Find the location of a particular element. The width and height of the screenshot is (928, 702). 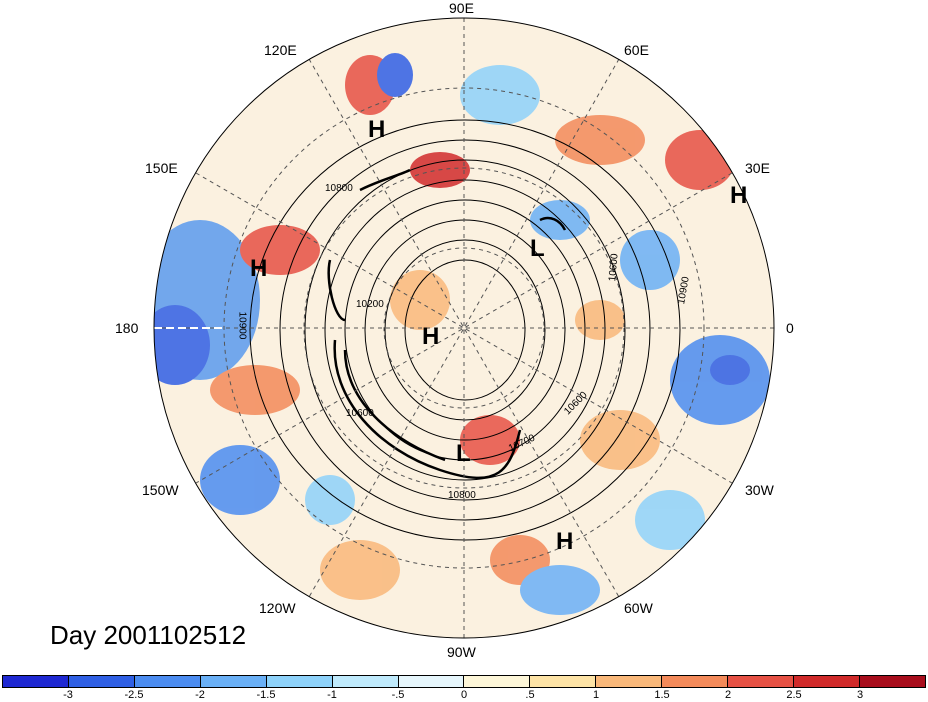

contour-label: 10600 is located at coordinates (360, 413).